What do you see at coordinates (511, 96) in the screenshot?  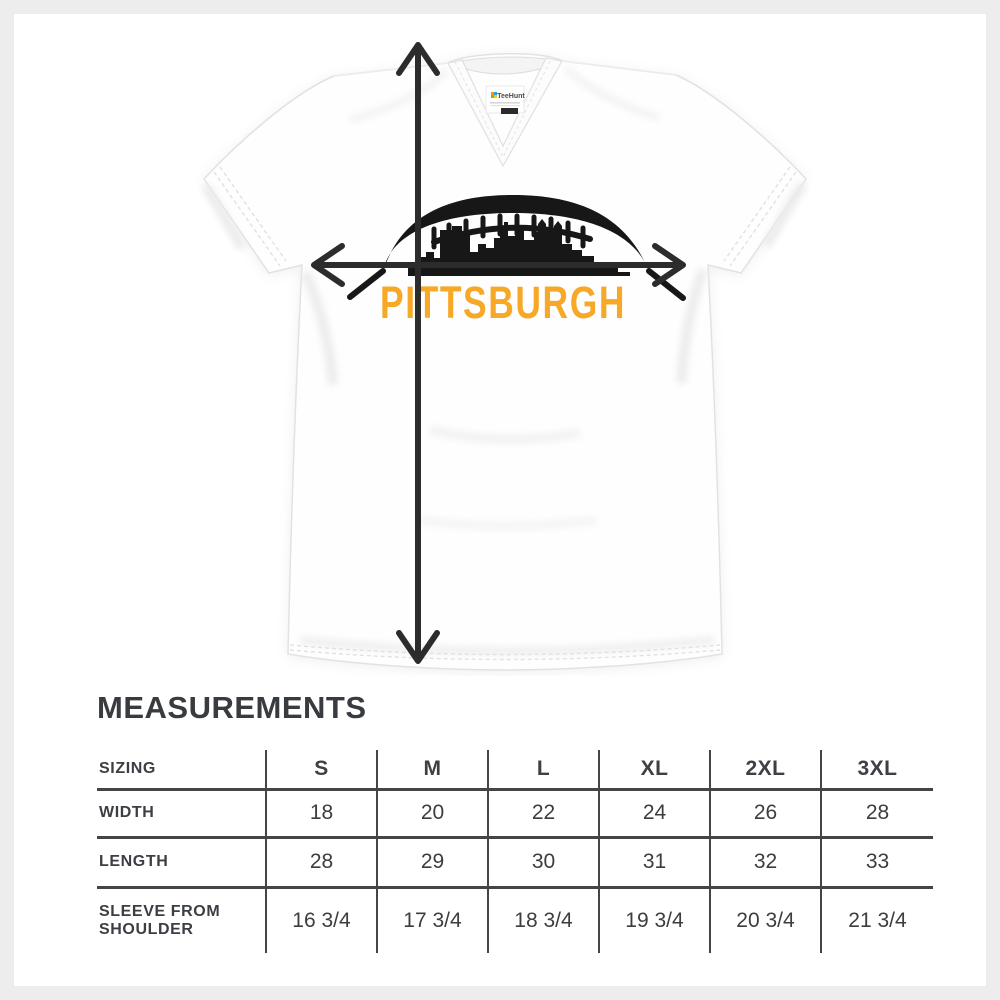 I see `brand-text: TeeHunt` at bounding box center [511, 96].